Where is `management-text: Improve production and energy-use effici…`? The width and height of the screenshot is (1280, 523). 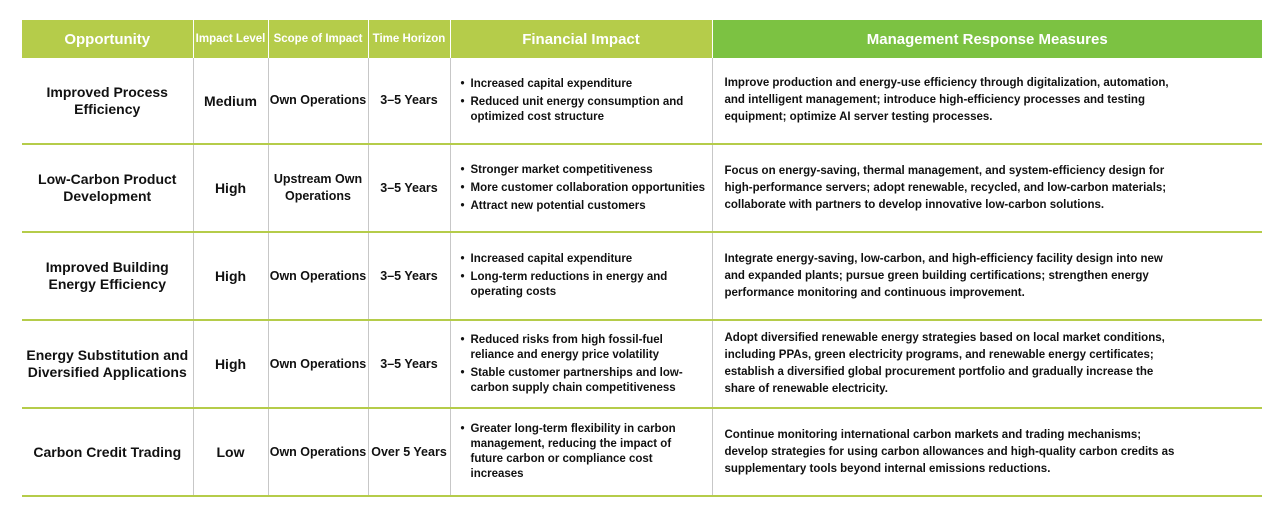
management-text: Improve production and energy-use effici… is located at coordinates (946, 100).